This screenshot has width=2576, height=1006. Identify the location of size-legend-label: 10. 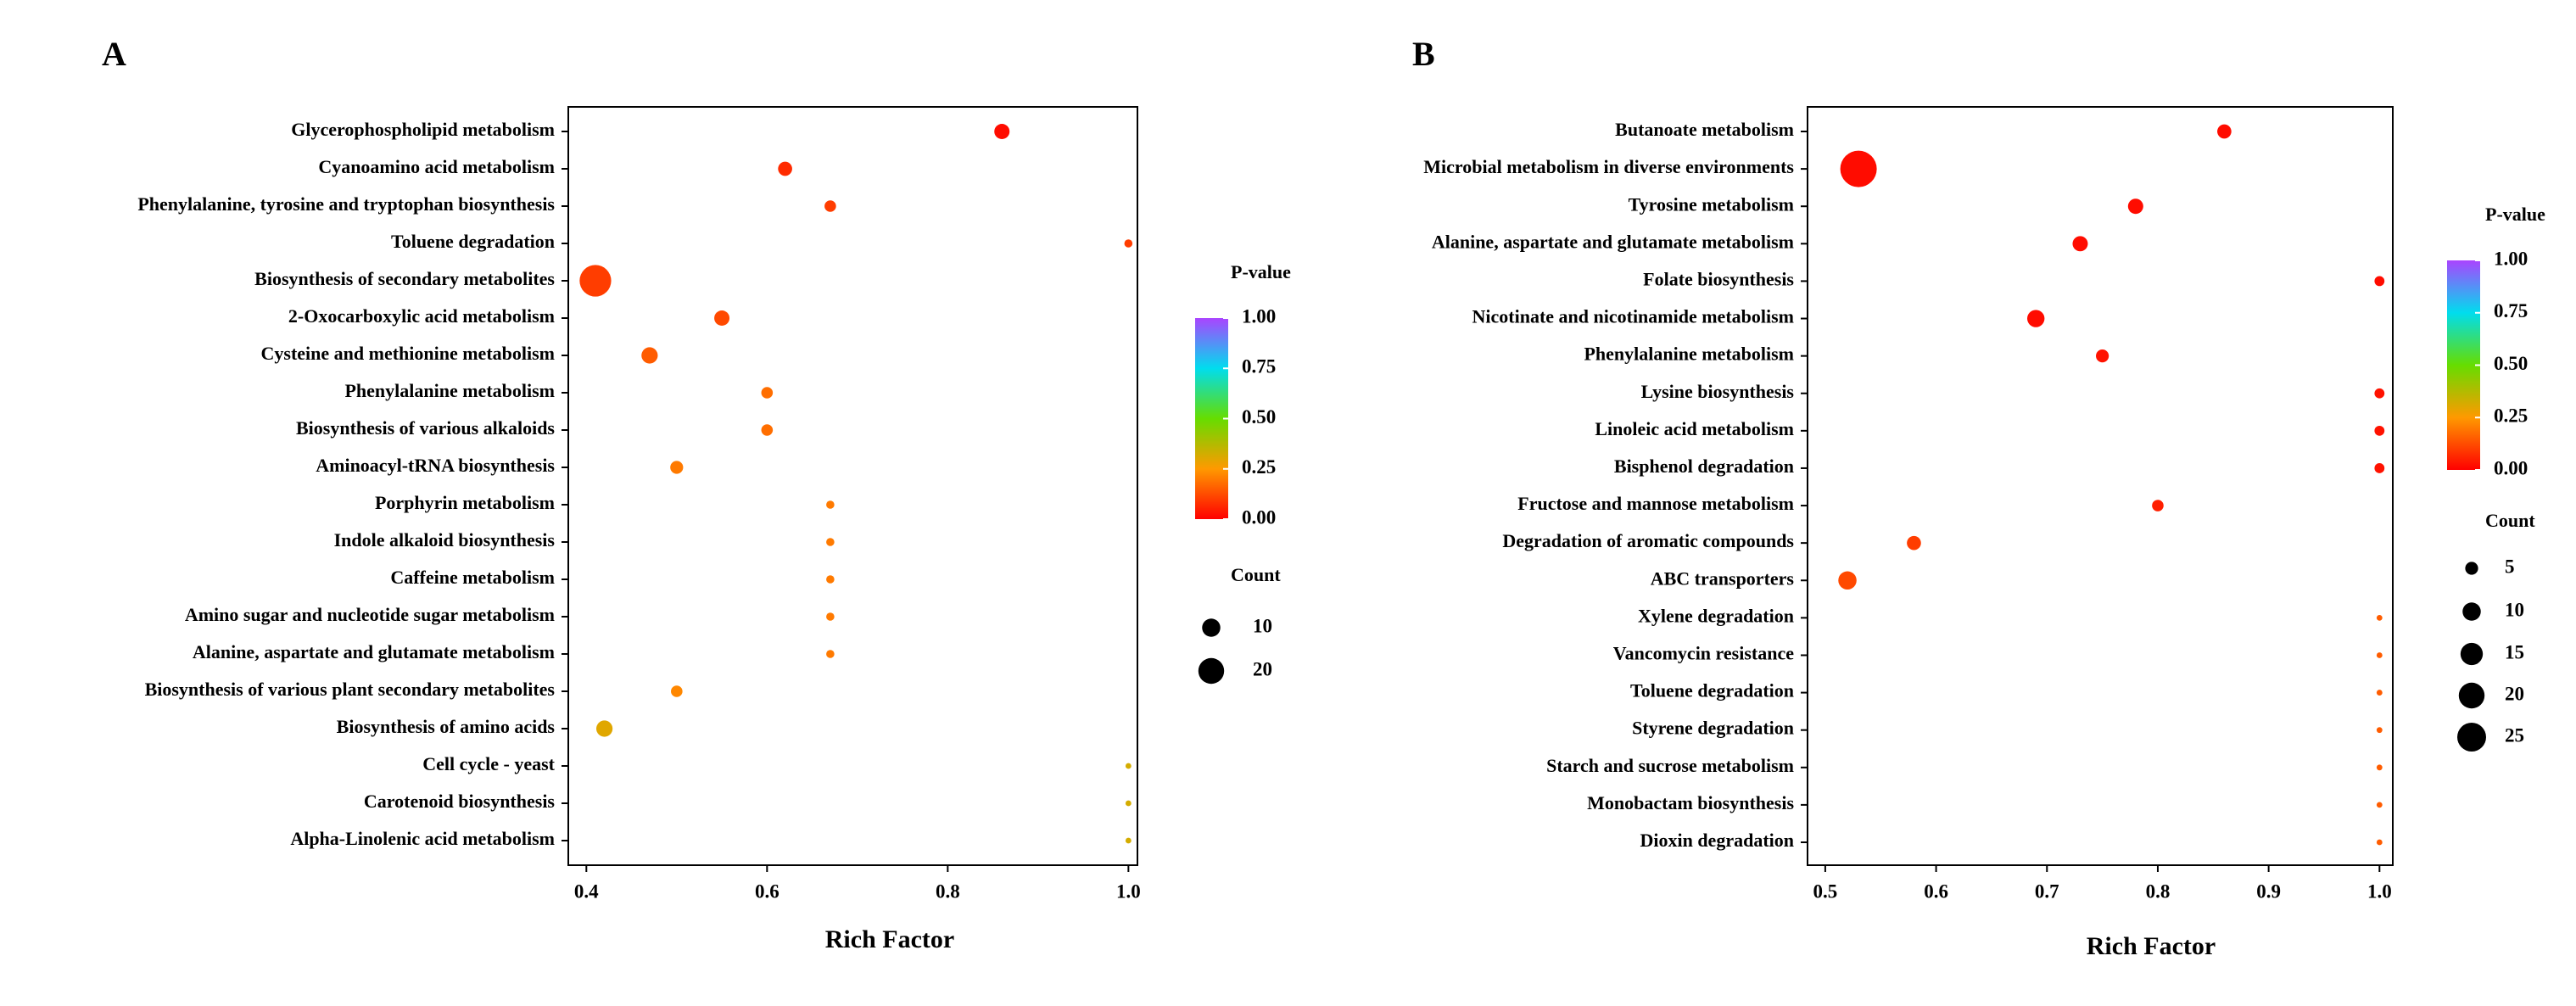
(2514, 609).